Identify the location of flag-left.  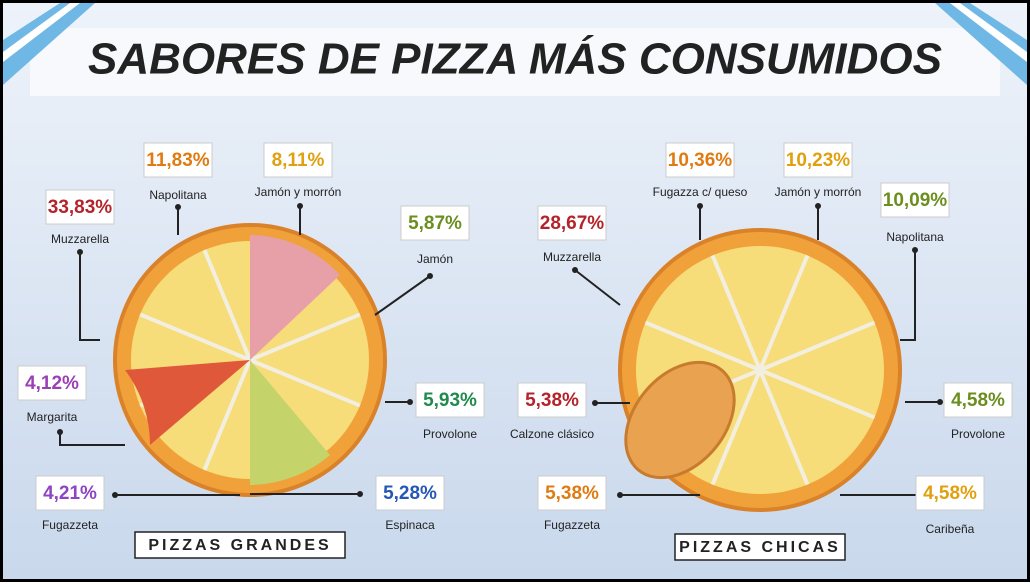
(49, 44).